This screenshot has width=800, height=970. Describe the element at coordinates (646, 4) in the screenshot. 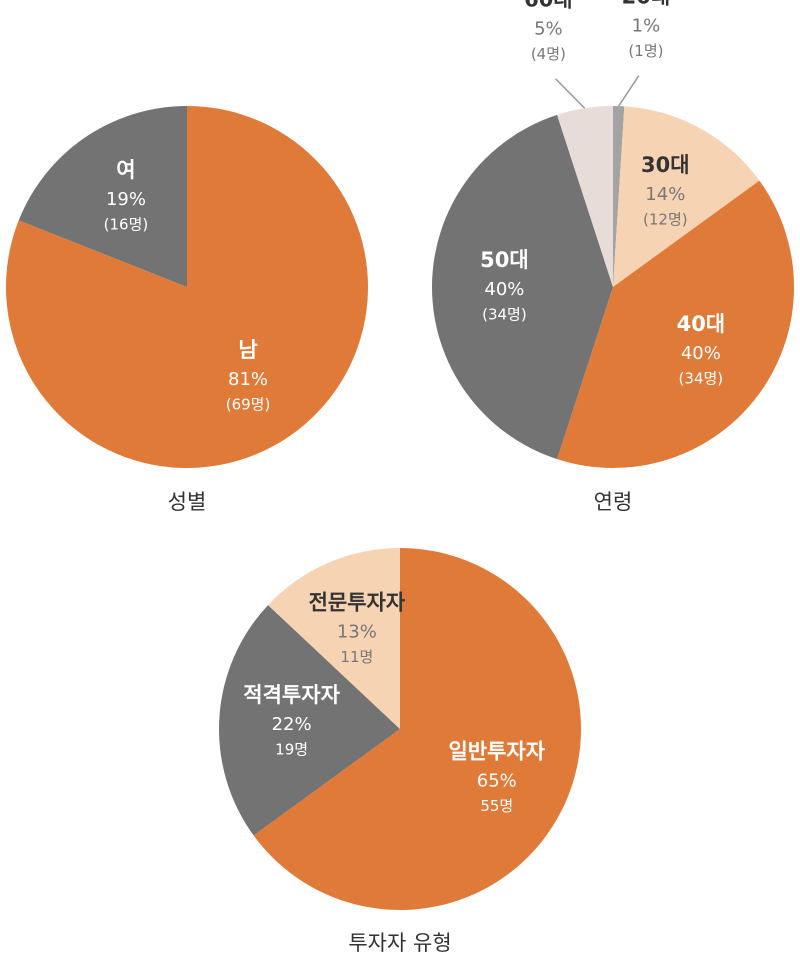

I see `slice-category: 20대` at that location.